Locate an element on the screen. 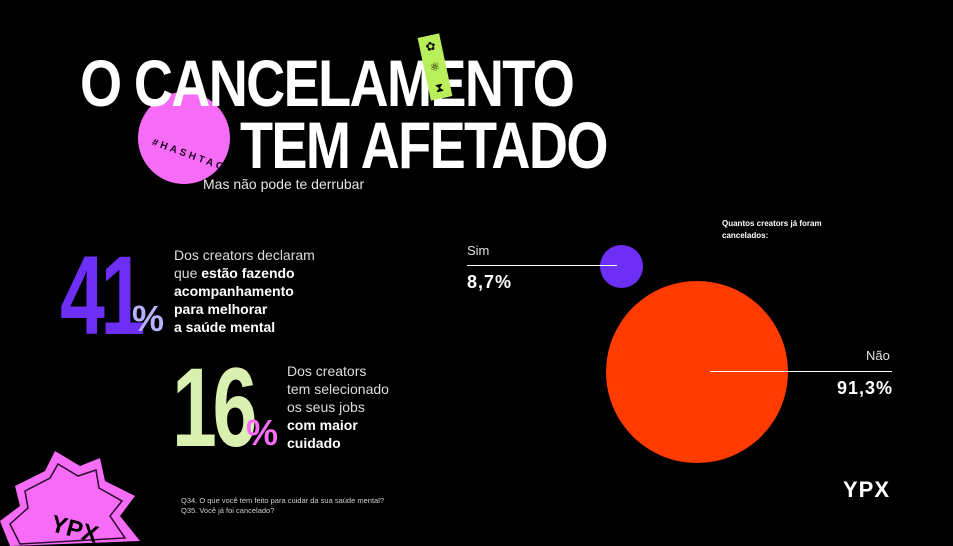  bubble-nao is located at coordinates (697, 372).